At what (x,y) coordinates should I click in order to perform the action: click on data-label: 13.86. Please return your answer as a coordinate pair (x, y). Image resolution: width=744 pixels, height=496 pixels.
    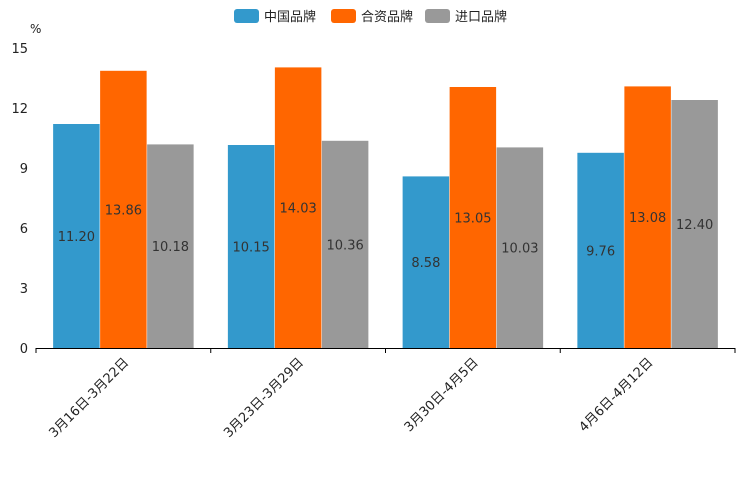
    Looking at the image, I should click on (123, 210).